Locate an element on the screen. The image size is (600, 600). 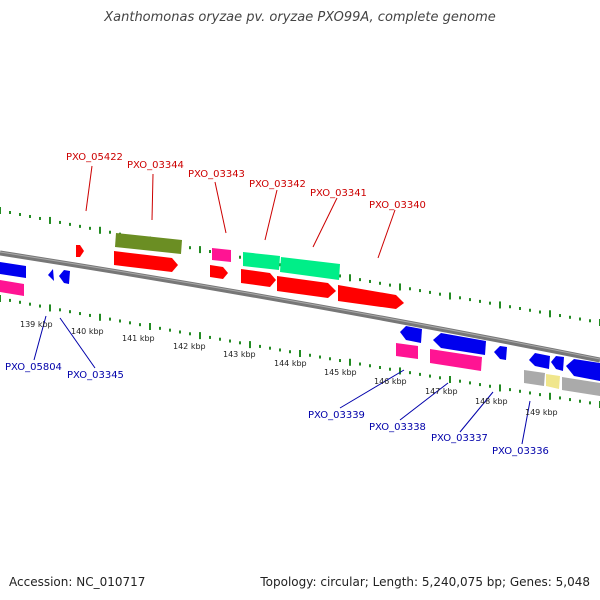
gene-label-top: PXO_03341 is located at coordinates (338, 193).